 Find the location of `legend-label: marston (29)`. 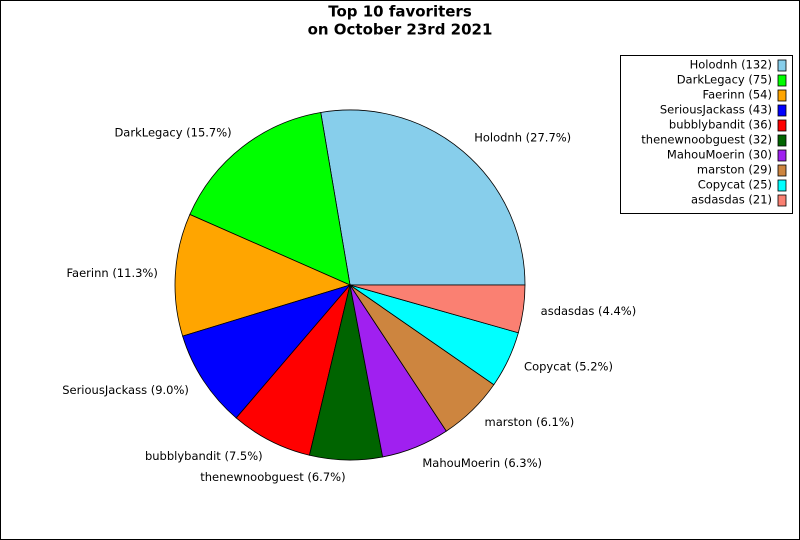

legend-label: marston (29) is located at coordinates (734, 170).